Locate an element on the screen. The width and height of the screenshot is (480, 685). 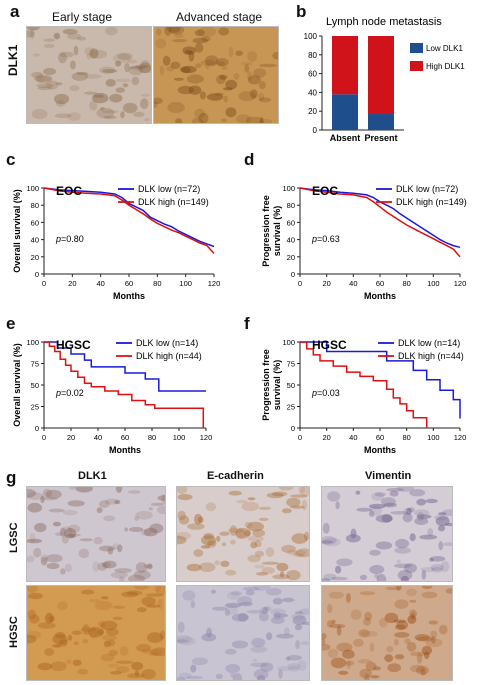
chart-c-ytick-label: 60 is located at coordinates (35, 222).